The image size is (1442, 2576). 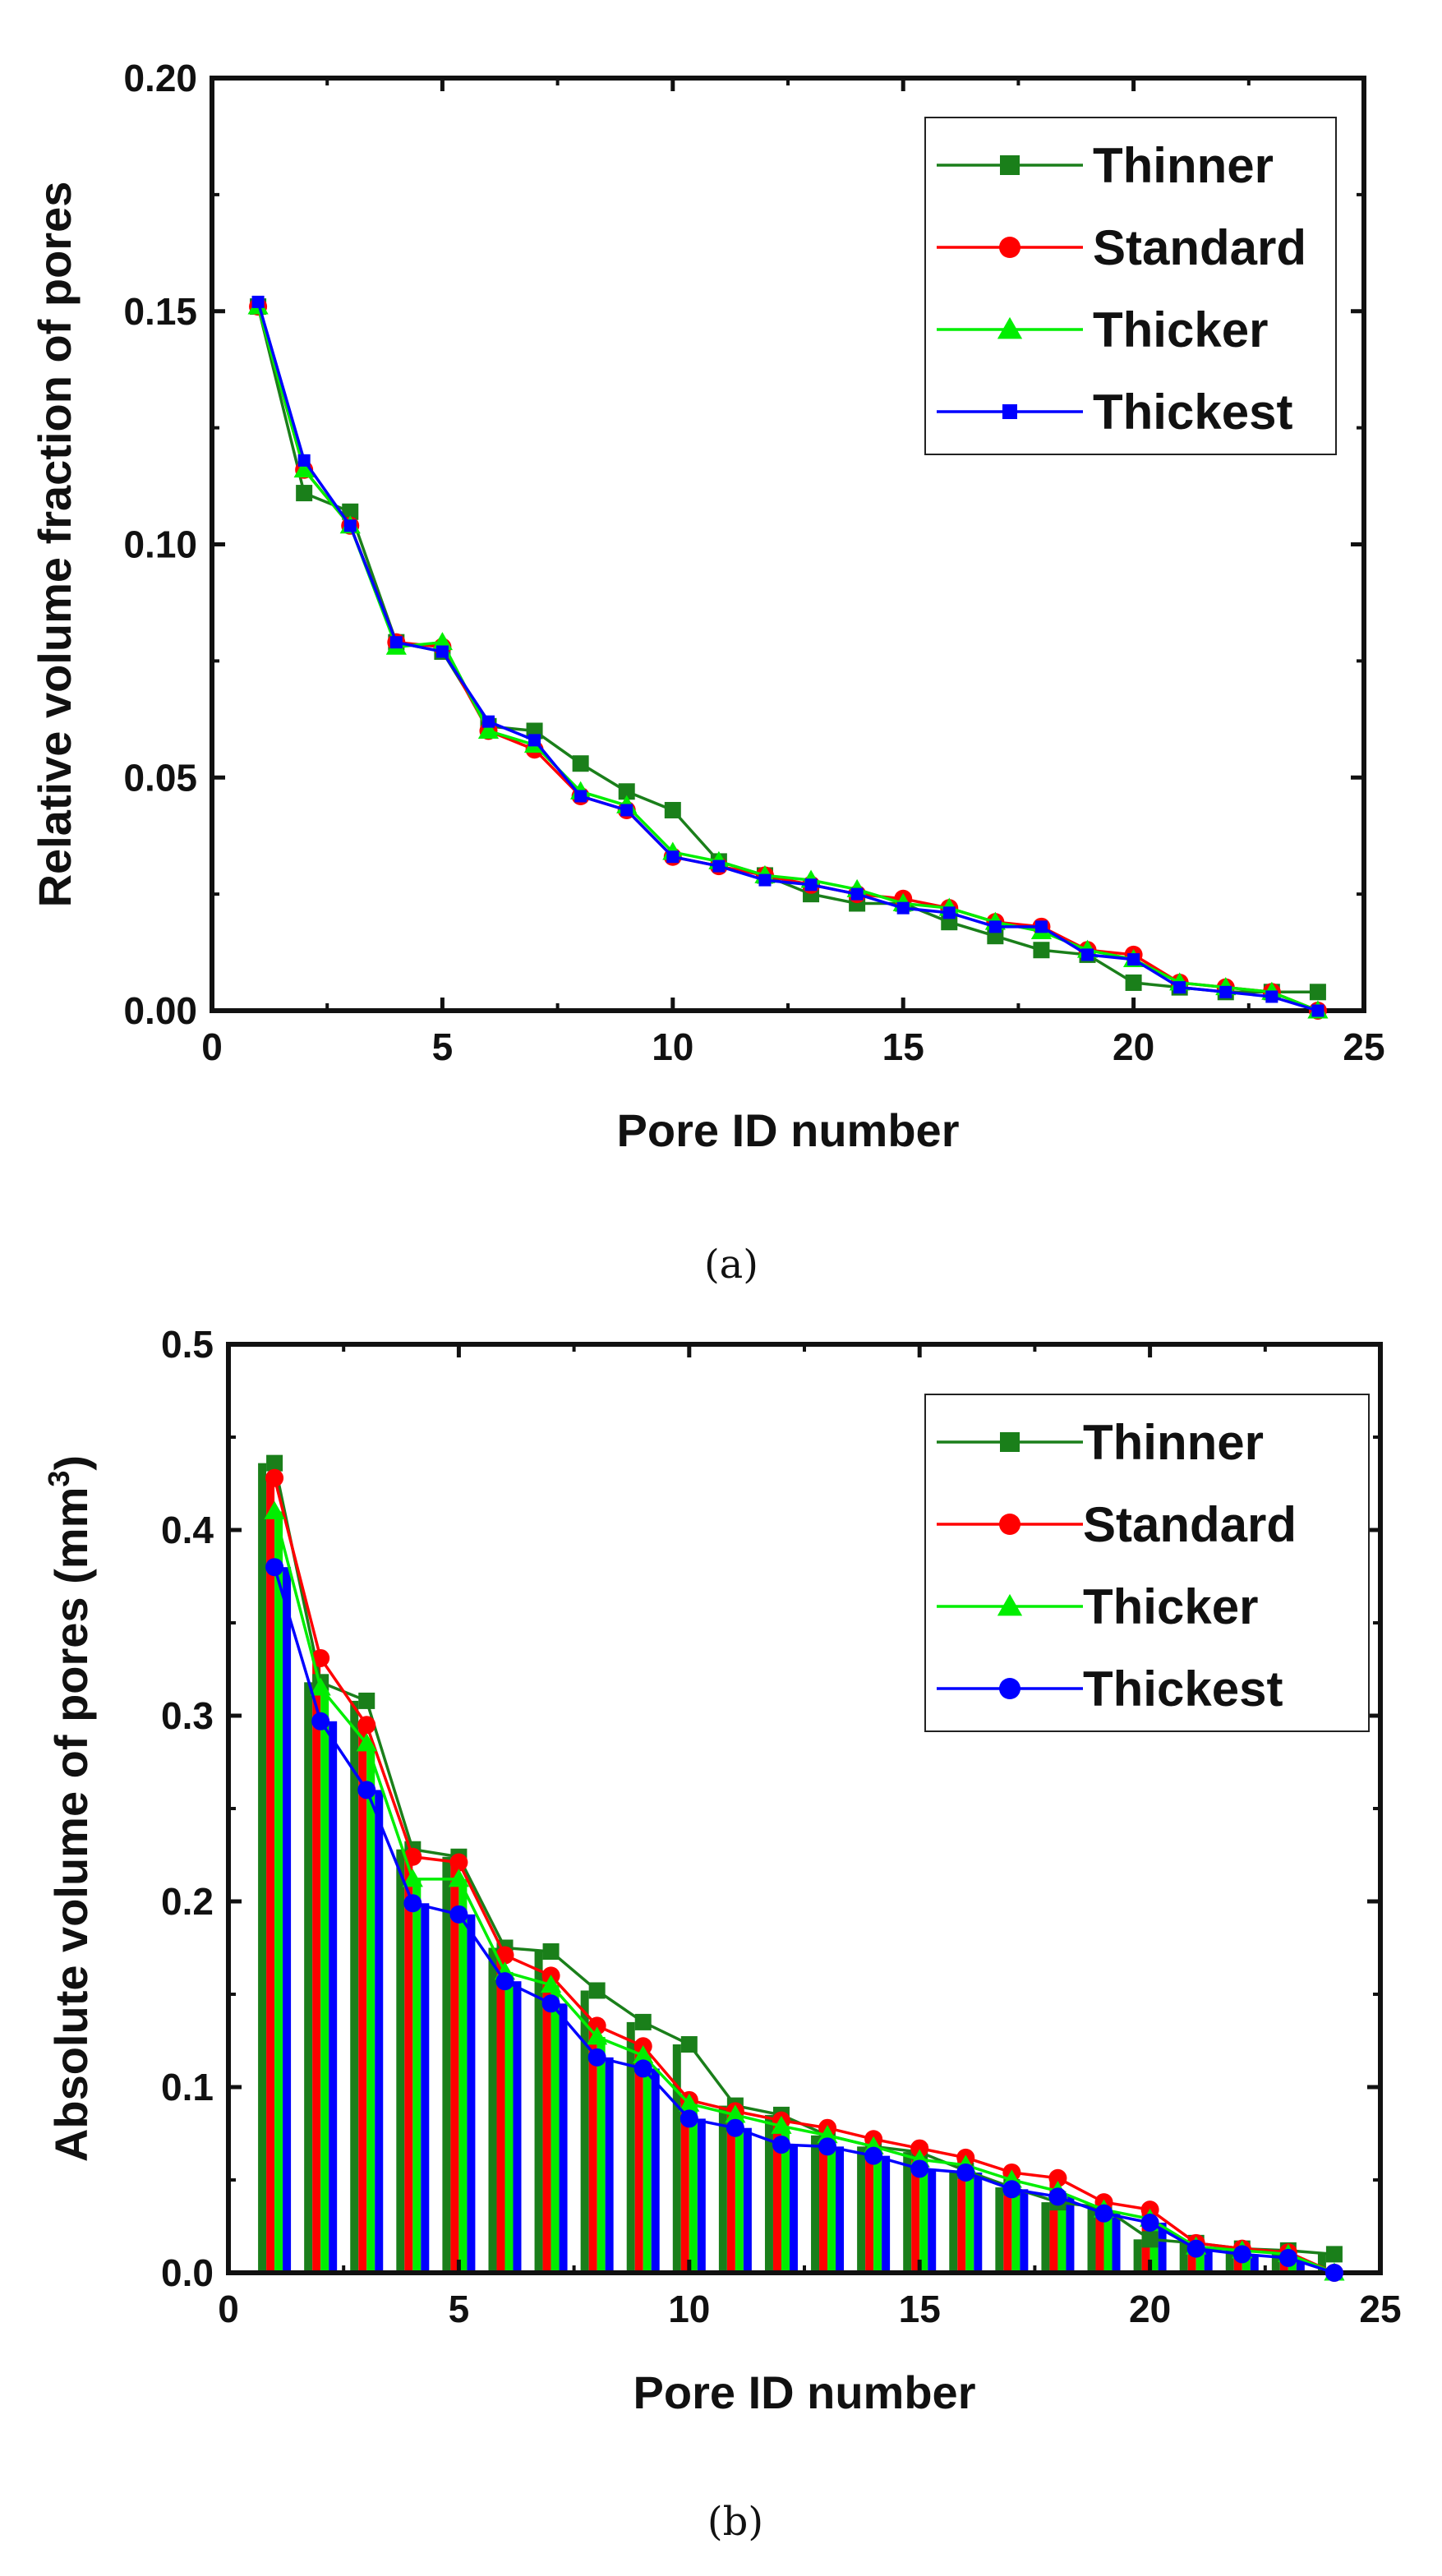 What do you see at coordinates (187, 1715) in the screenshot?
I see `y-tick-label: 0.3` at bounding box center [187, 1715].